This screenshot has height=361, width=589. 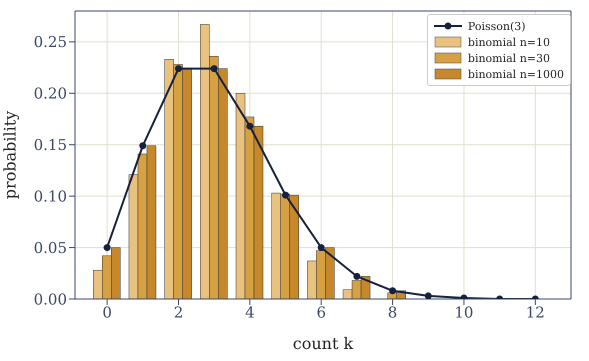 What do you see at coordinates (393, 313) in the screenshot?
I see `x-tick-label: 8` at bounding box center [393, 313].